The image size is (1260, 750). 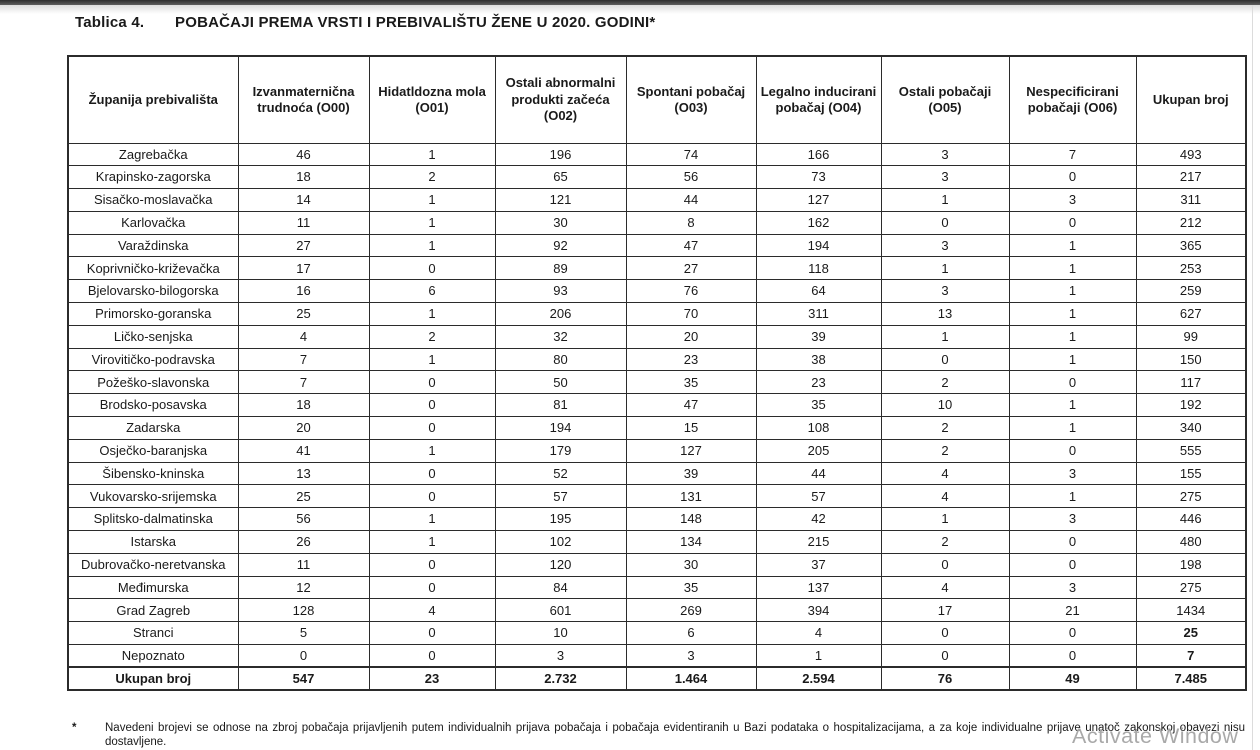 I want to click on value-cell: 16, so click(x=303, y=291).